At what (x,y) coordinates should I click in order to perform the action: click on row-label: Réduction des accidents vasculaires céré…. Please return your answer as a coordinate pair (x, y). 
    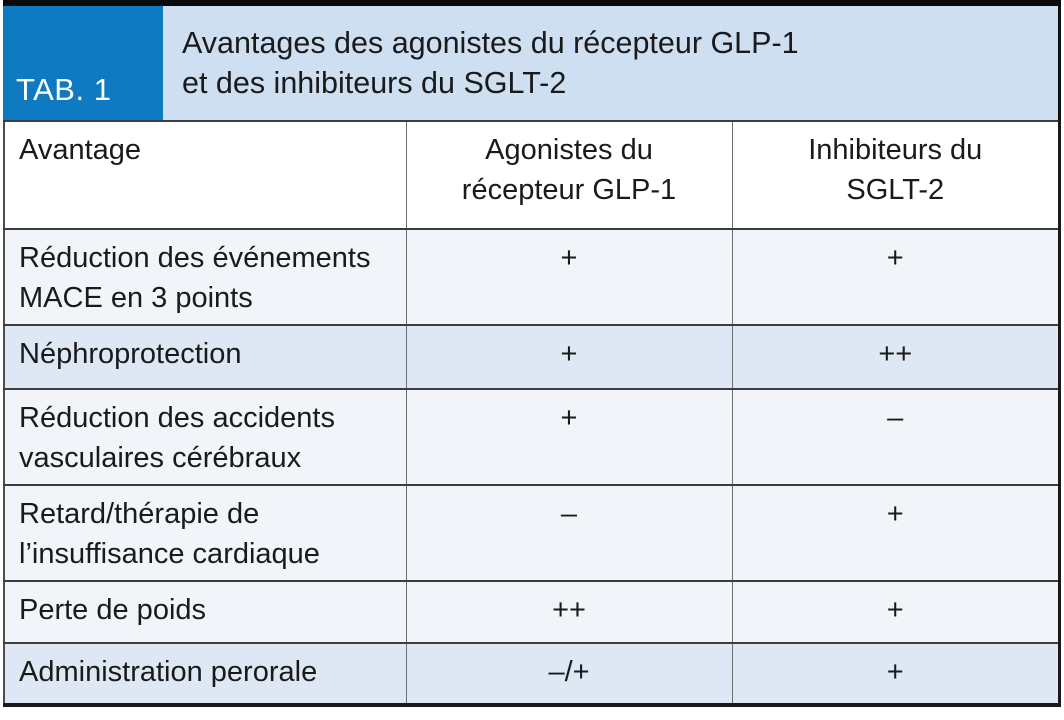
    Looking at the image, I should click on (205, 437).